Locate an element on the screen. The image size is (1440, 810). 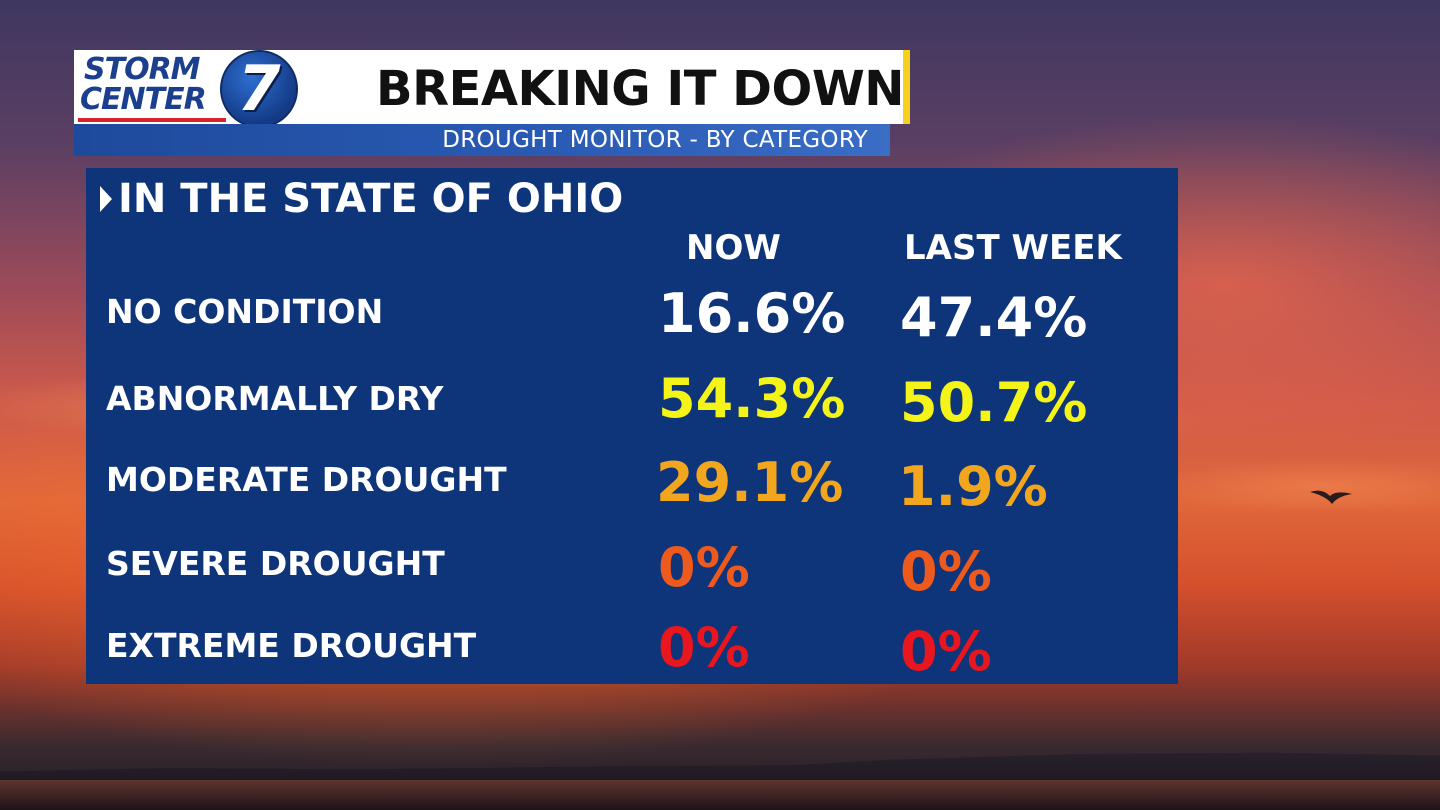
value-last-week-severe-drought: 0% is located at coordinates (946, 571).